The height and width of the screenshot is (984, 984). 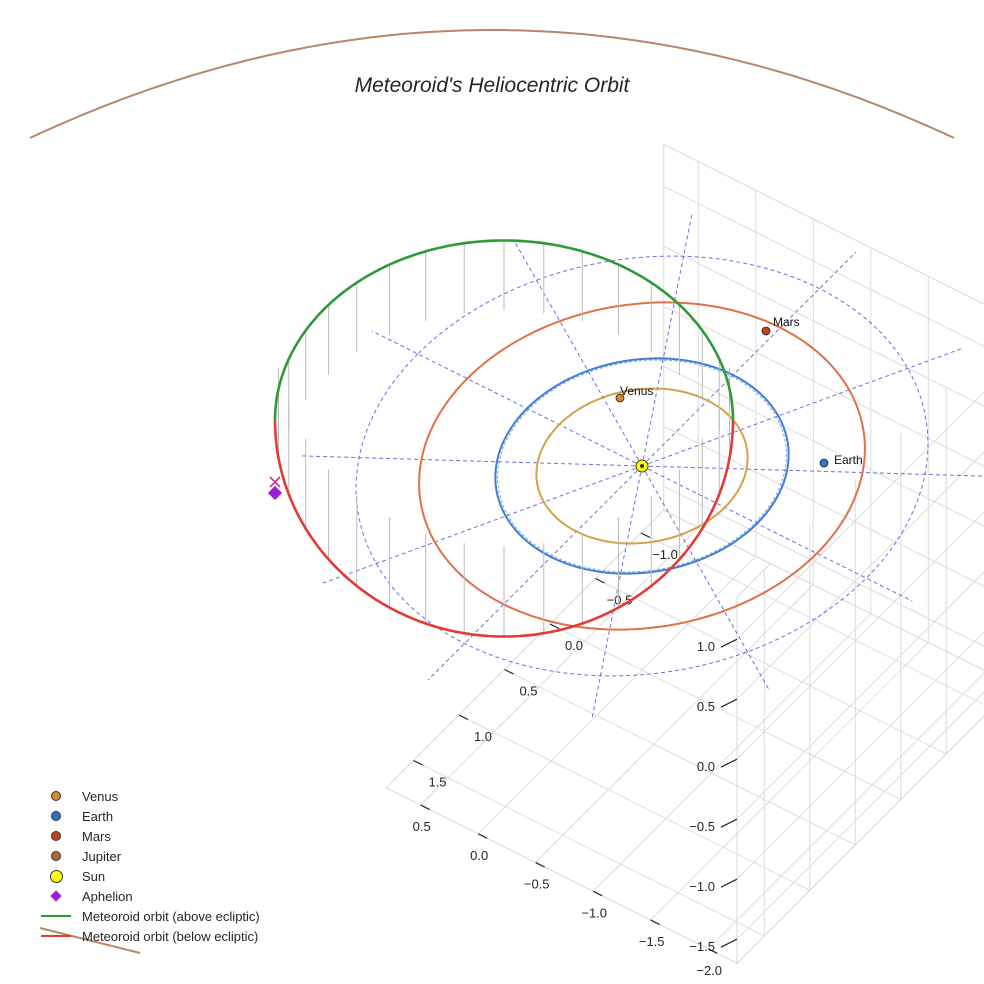 What do you see at coordinates (709, 970) in the screenshot?
I see `x-tick-label: −2.0` at bounding box center [709, 970].